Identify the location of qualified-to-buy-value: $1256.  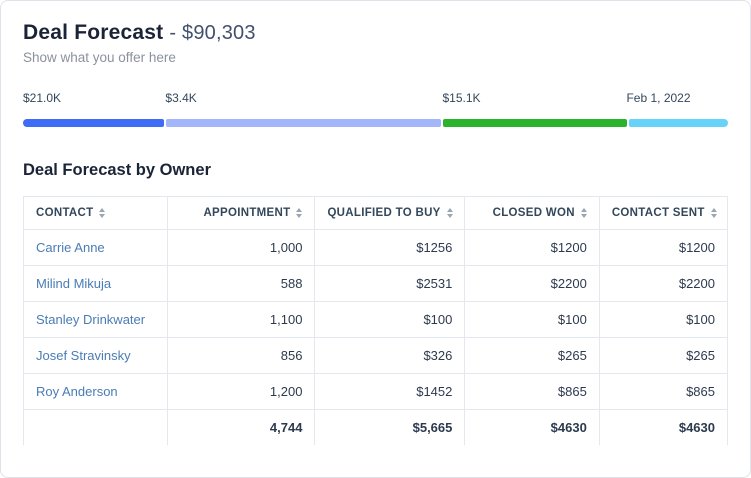
(390, 247).